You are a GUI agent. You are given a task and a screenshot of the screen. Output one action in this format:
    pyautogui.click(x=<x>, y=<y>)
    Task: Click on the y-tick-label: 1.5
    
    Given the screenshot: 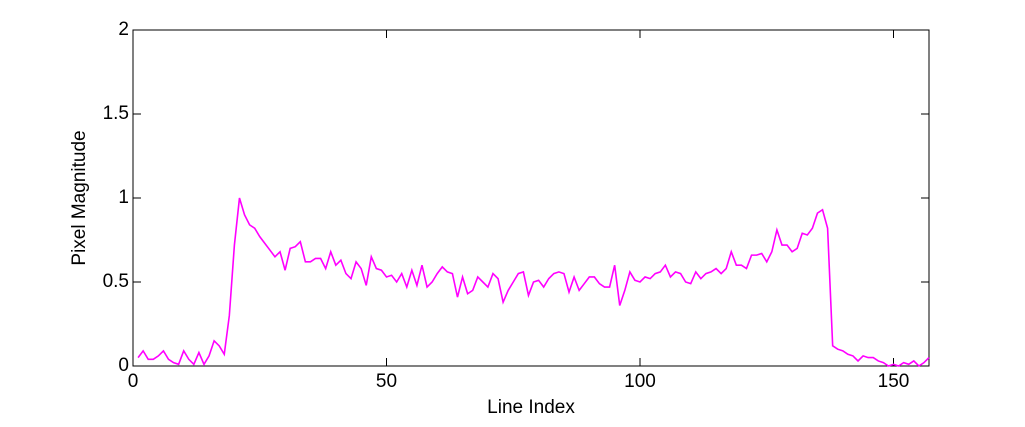 What is the action you would take?
    pyautogui.click(x=116, y=113)
    